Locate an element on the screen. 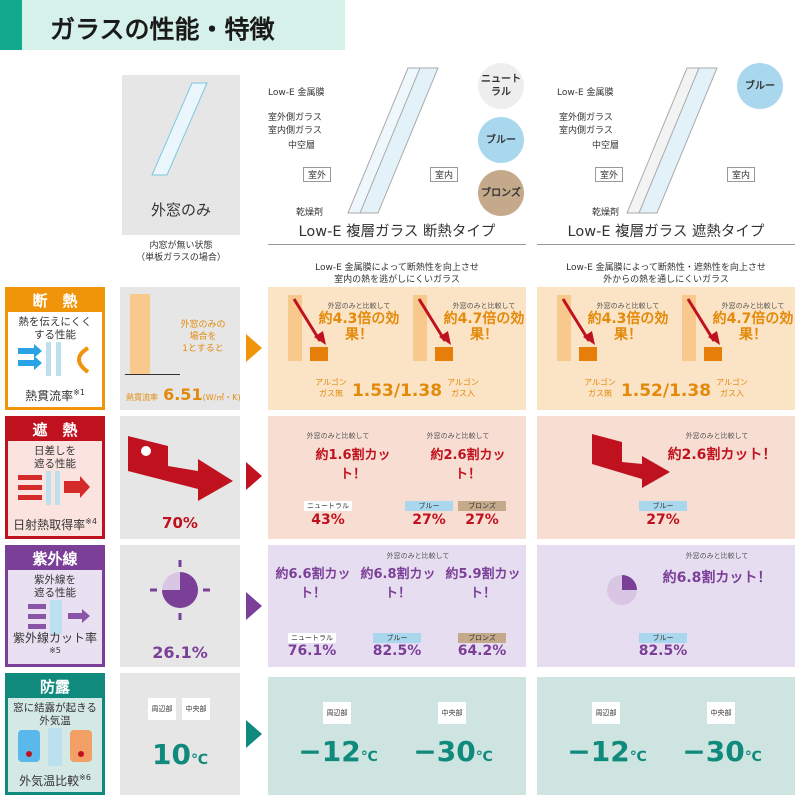  effect-value: 約4.3倍の効果！ is located at coordinates (359, 327).